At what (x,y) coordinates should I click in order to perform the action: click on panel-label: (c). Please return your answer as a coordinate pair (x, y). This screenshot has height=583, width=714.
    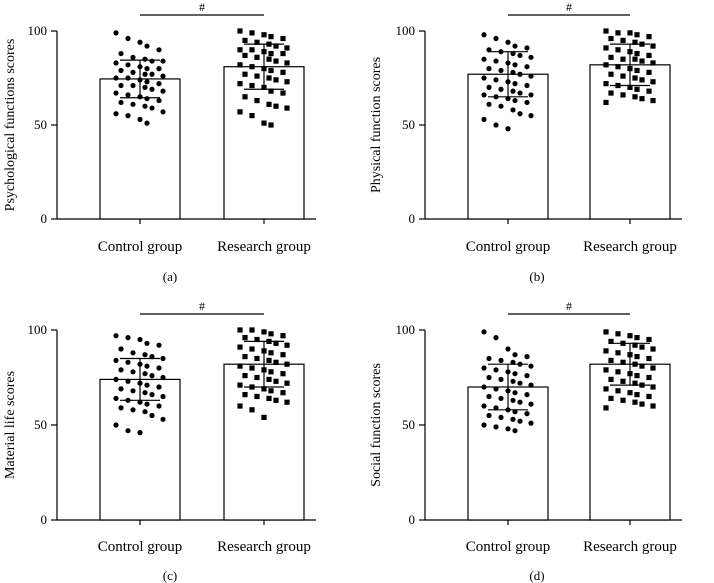
    Looking at the image, I should click on (170, 575).